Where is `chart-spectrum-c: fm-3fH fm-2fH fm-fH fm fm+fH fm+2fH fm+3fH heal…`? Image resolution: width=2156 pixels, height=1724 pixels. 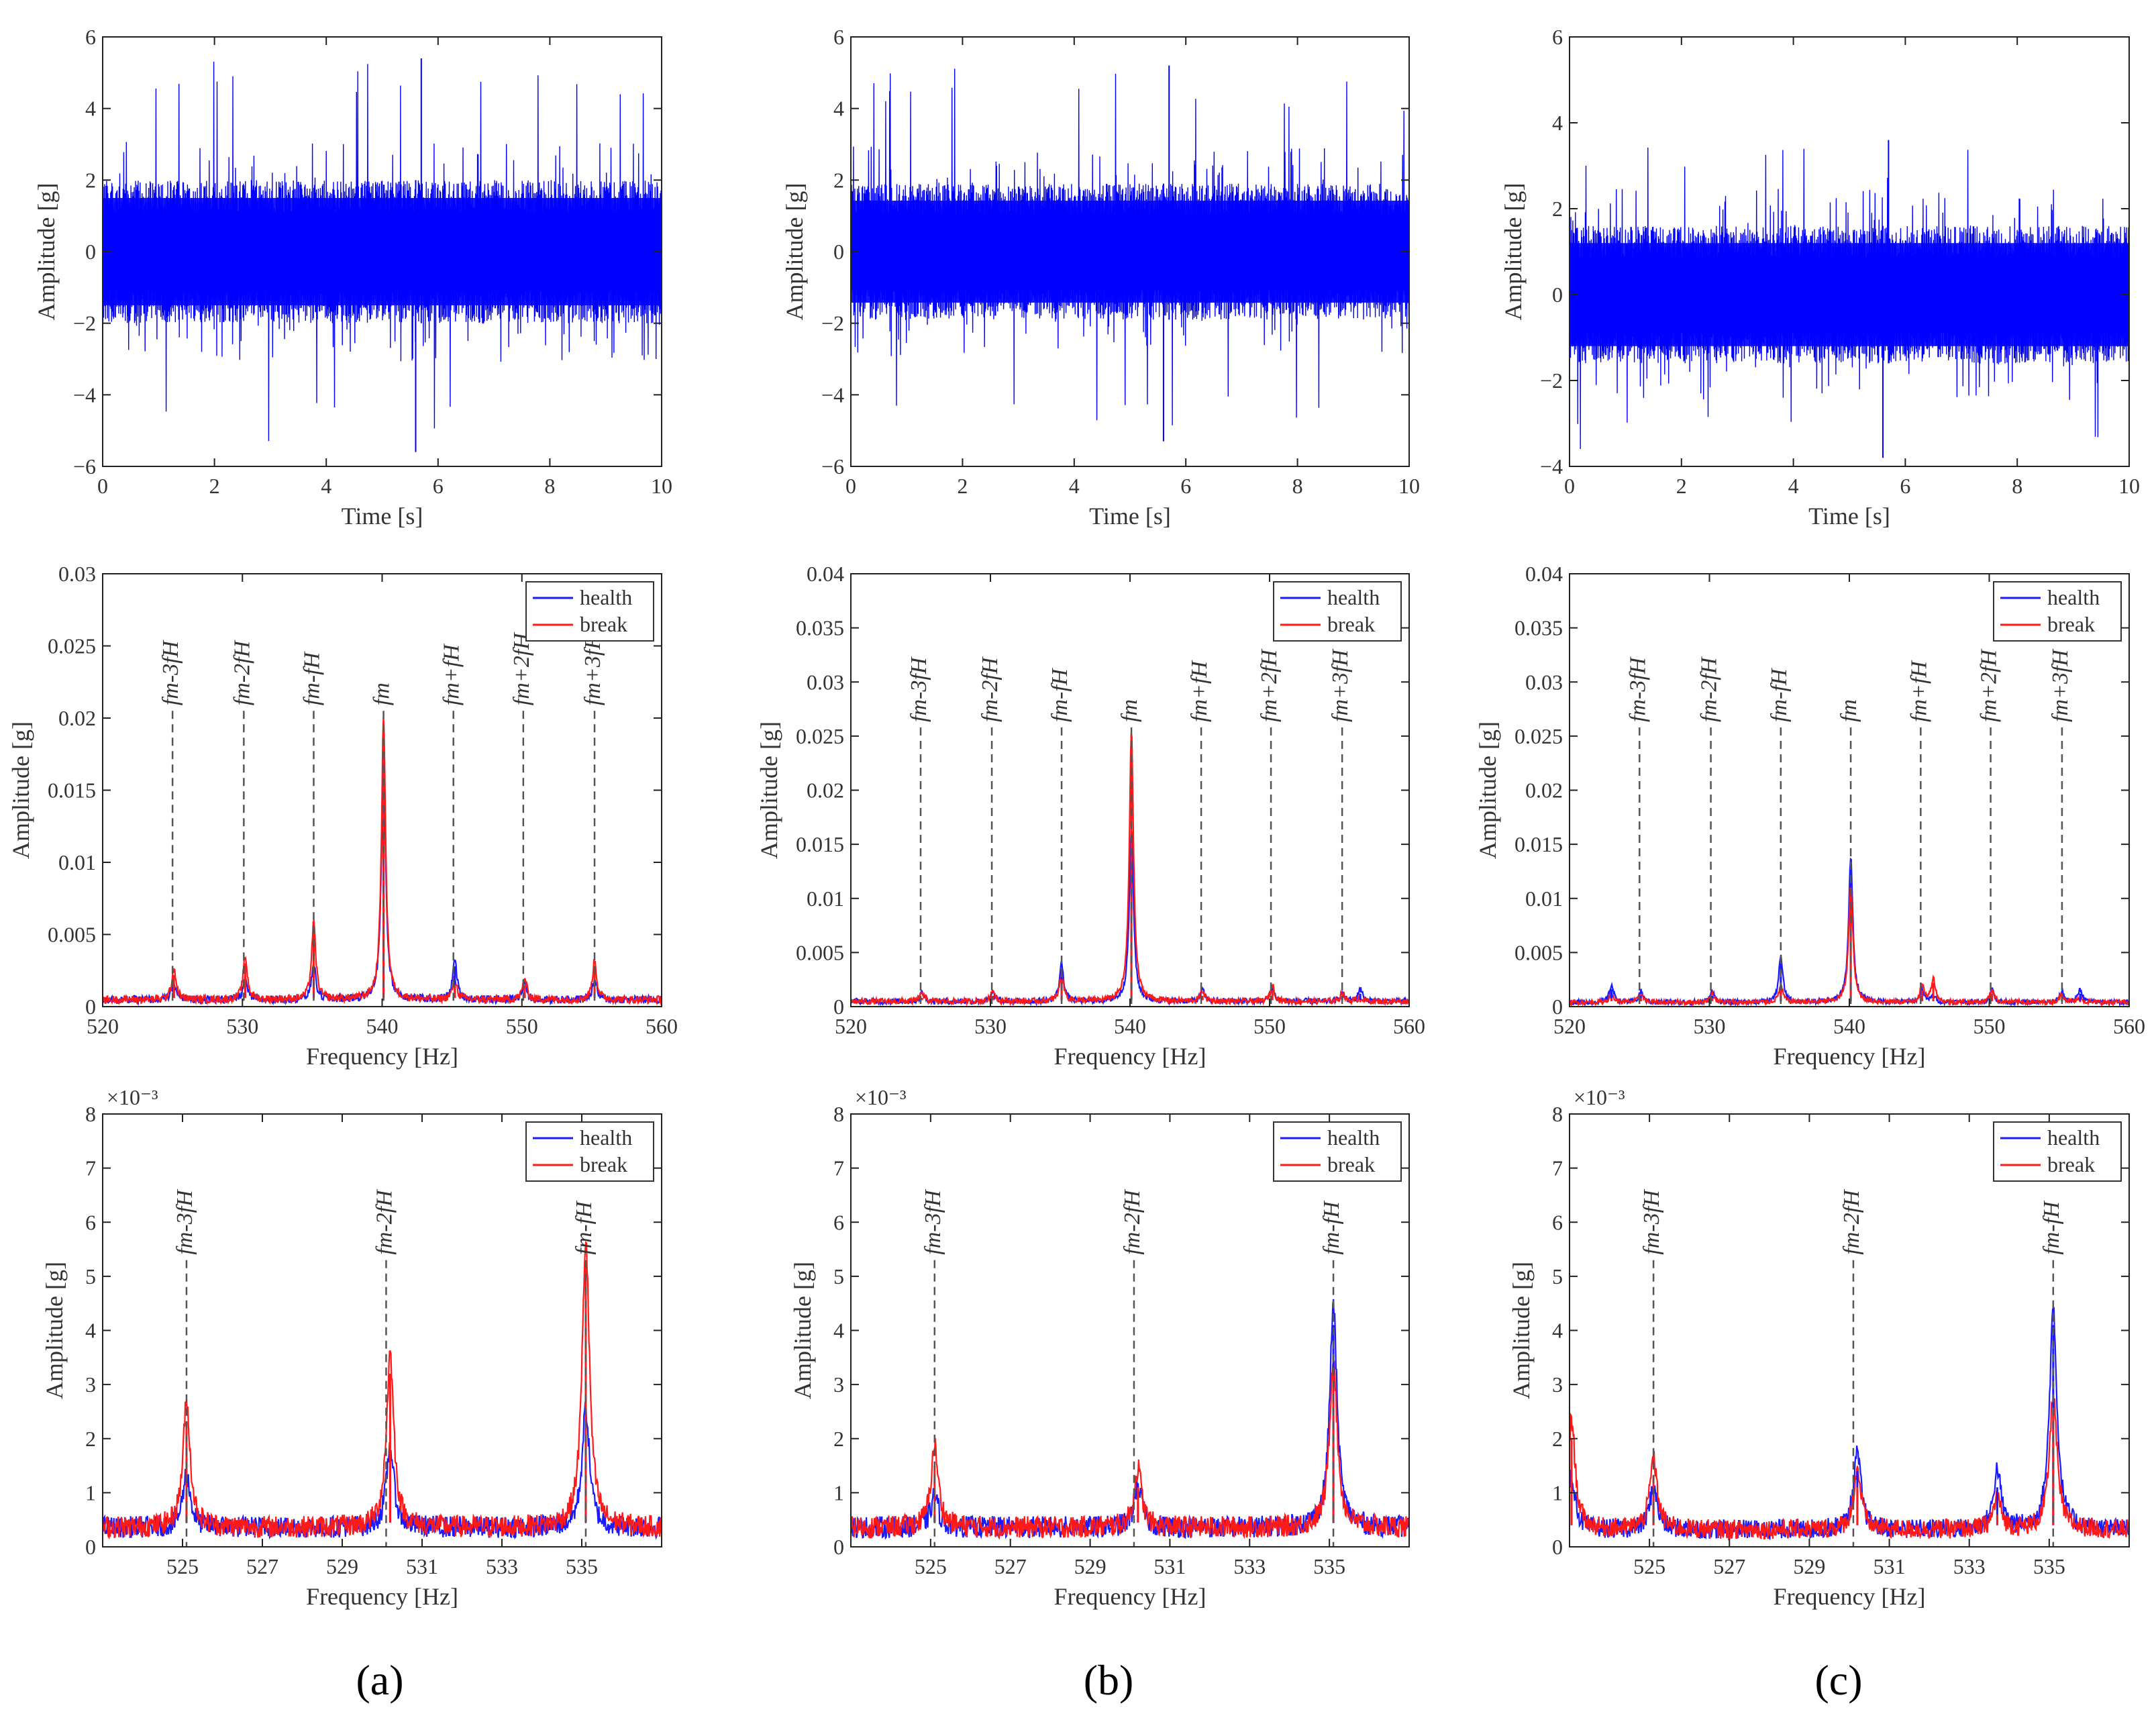
chart-spectrum-c: fm-3fH fm-2fH fm-fH fm fm+fH fm+2fH fm+3fH heal… is located at coordinates (1809, 816).